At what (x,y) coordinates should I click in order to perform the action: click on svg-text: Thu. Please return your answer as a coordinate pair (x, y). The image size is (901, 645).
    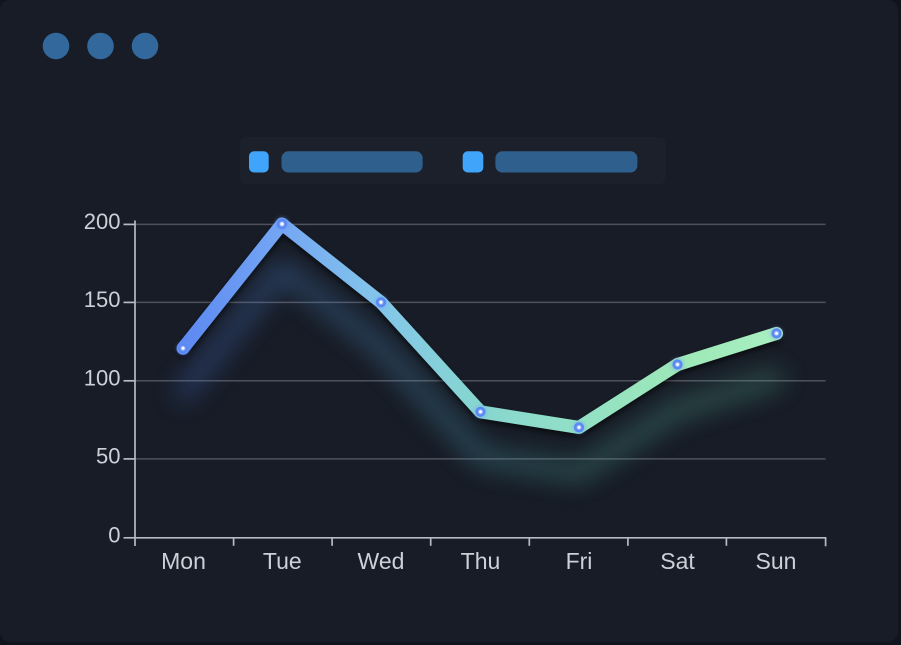
    Looking at the image, I should click on (481, 561).